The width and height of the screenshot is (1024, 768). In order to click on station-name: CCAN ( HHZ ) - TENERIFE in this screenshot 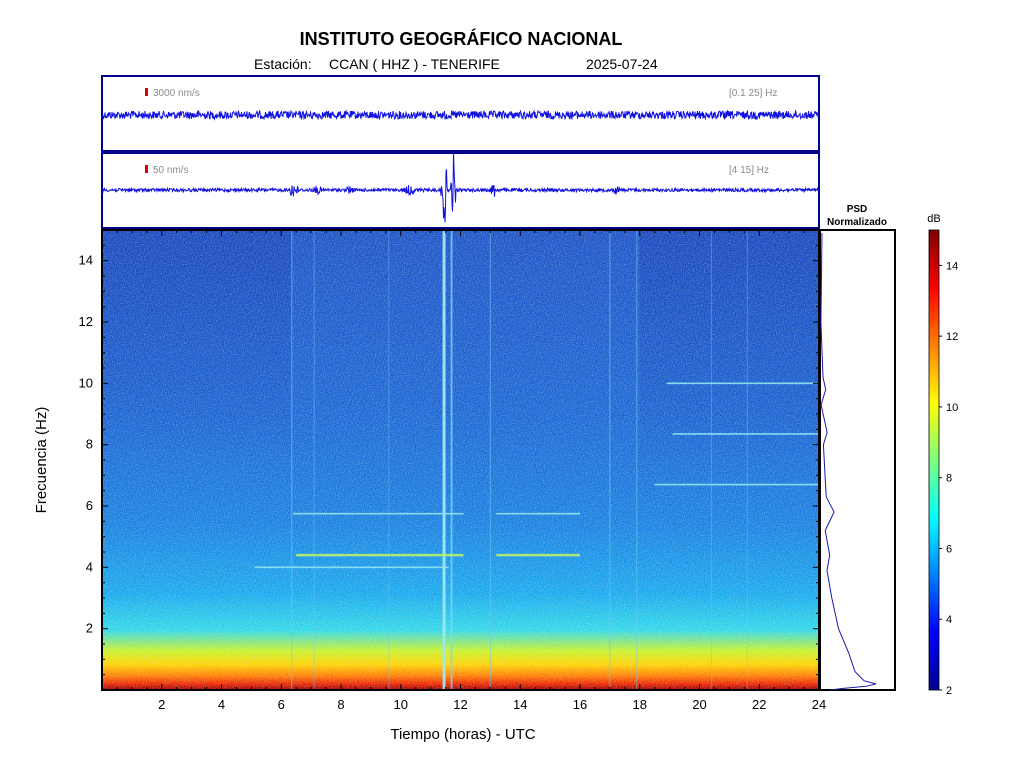, I will do `click(414, 64)`.